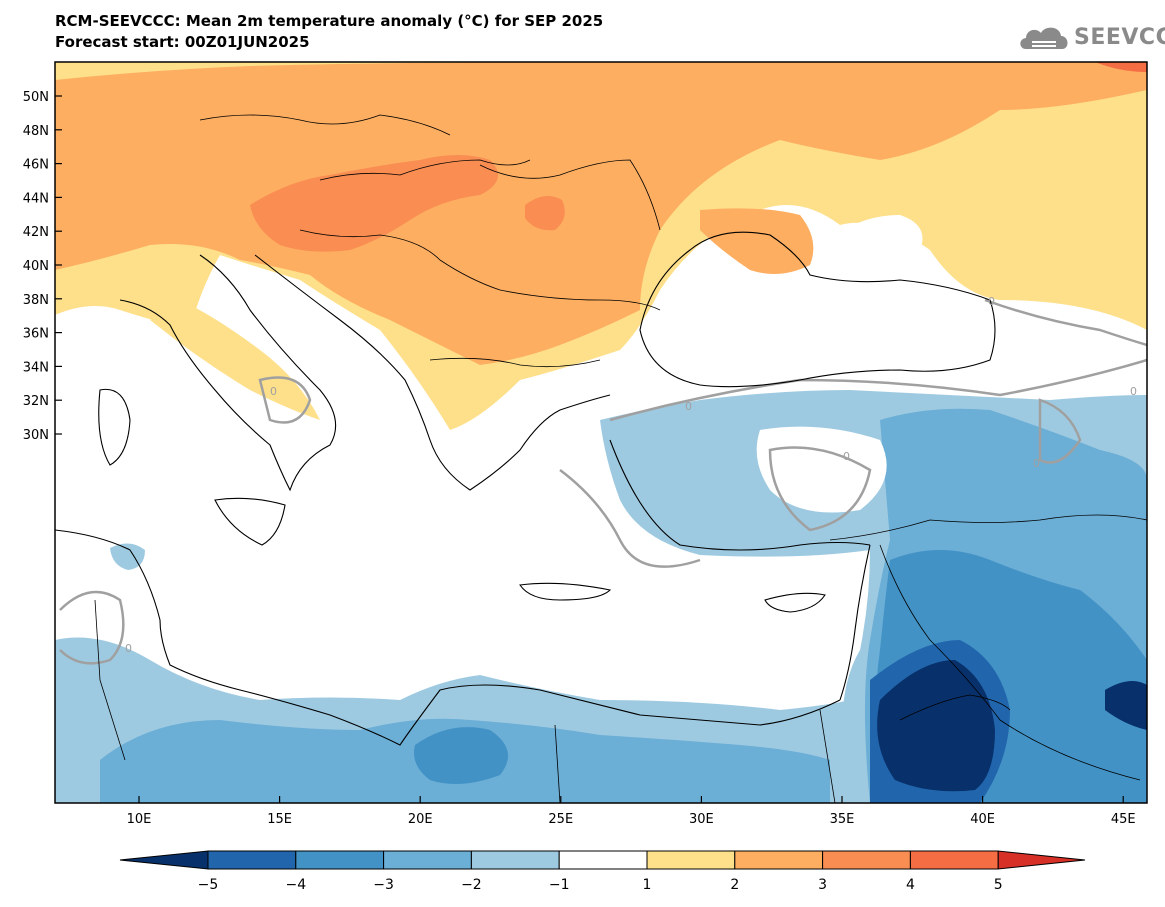 The width and height of the screenshot is (1165, 907). What do you see at coordinates (955, 707) in the screenshot?
I see `border-jordan-saudi` at bounding box center [955, 707].